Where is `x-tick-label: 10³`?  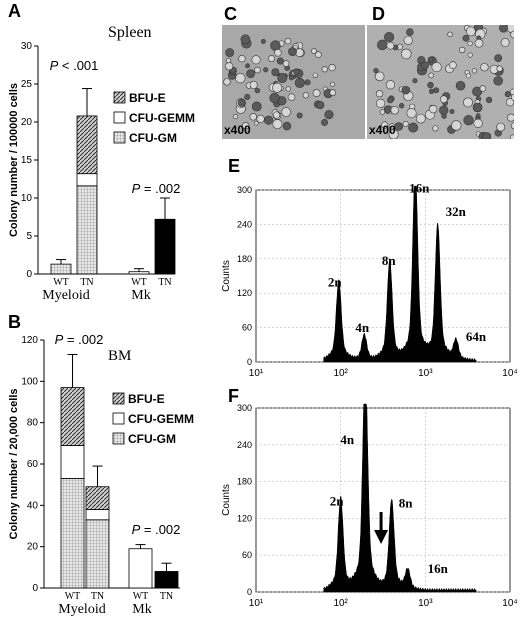
x-tick-label: 10³ is located at coordinates (425, 373).